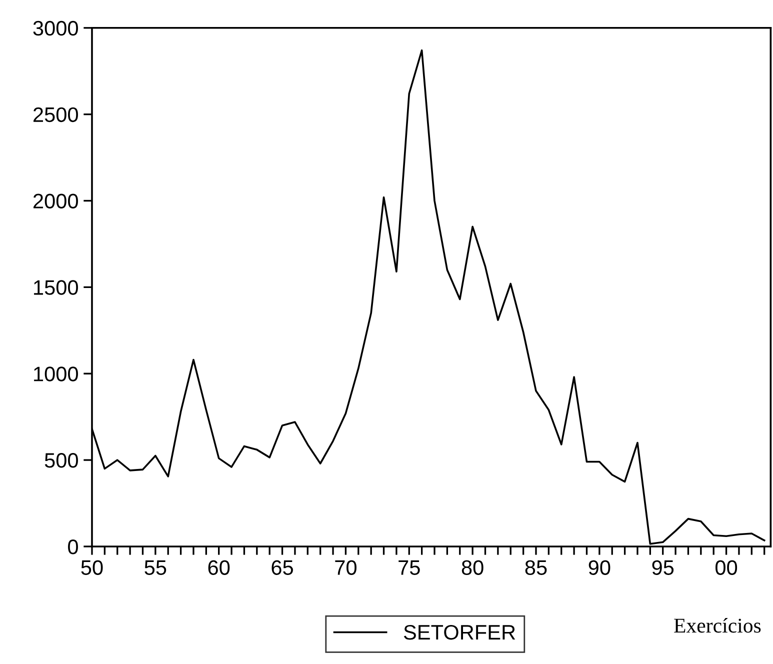 The height and width of the screenshot is (664, 773). I want to click on y-tick-label: 1500, so click(56, 287).